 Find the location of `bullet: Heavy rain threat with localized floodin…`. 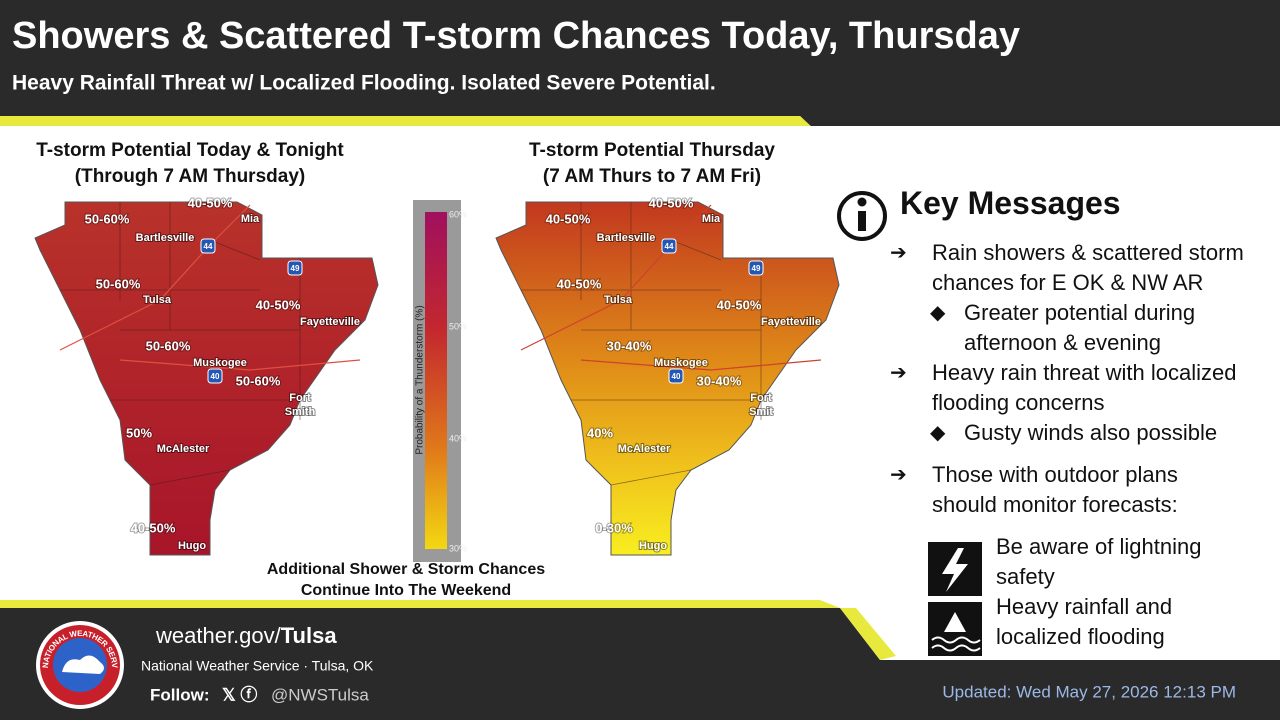

bullet: Heavy rain threat with localized floodin… is located at coordinates (1084, 387).